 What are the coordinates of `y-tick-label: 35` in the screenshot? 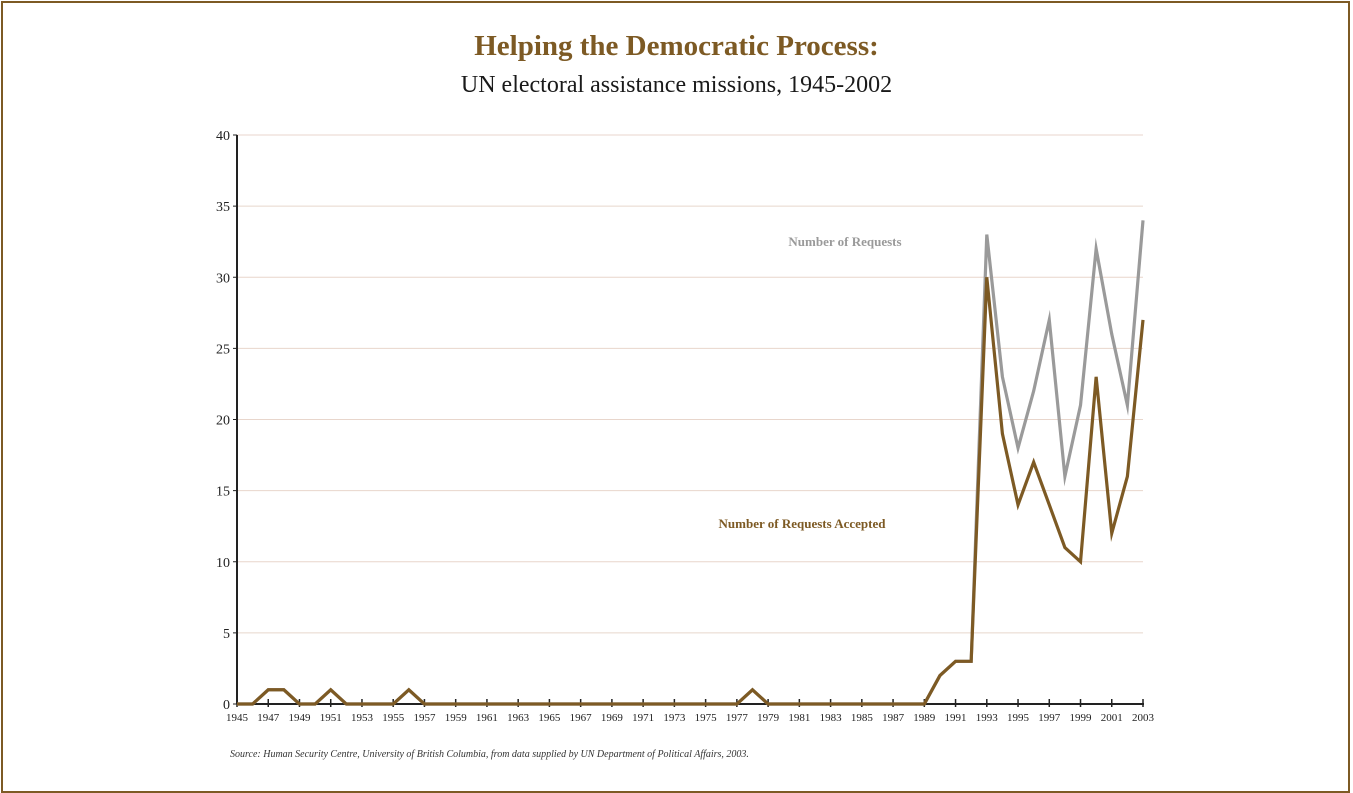 It's located at (223, 207).